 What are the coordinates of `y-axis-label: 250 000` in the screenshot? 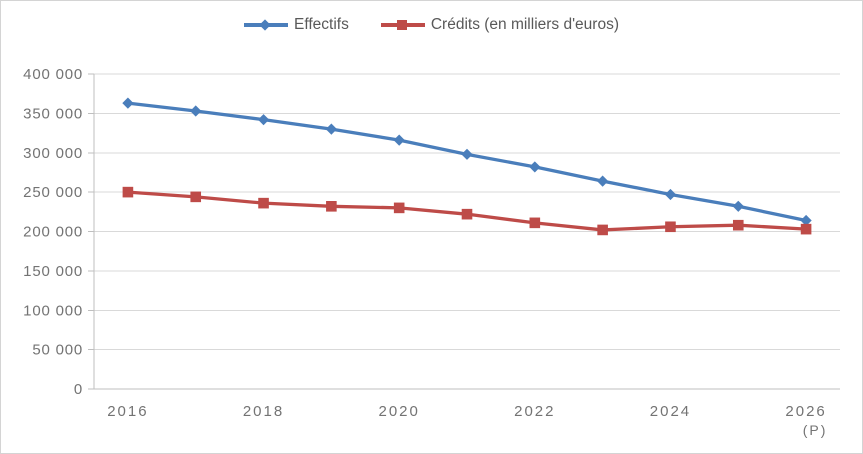 It's located at (53, 192).